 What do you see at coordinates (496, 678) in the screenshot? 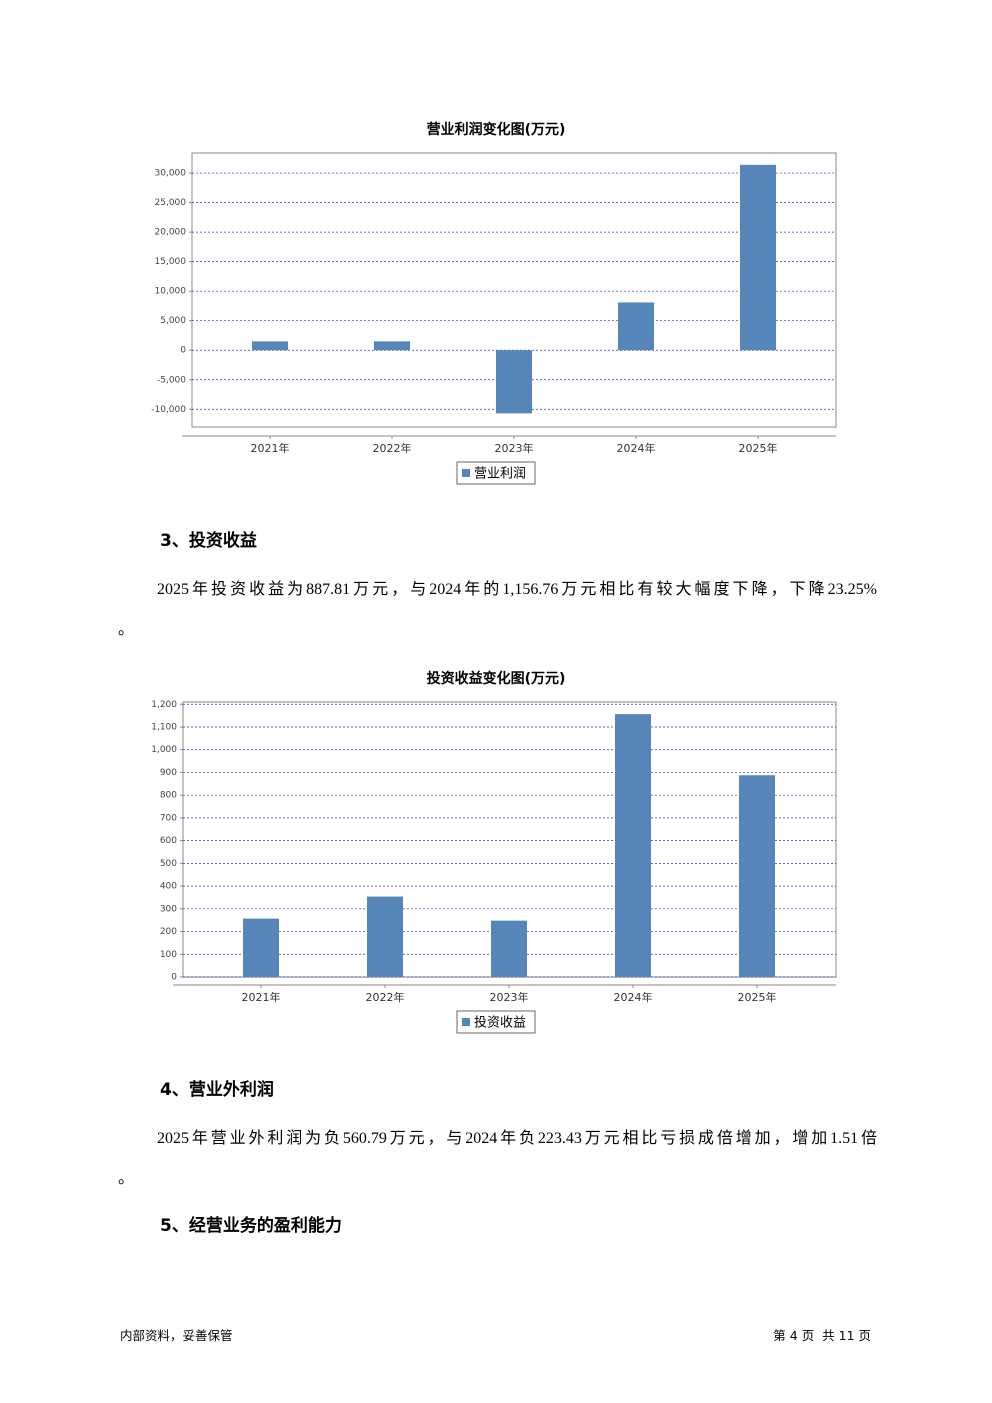
I see `chart-title: 投资收益变化图(万元)` at bounding box center [496, 678].